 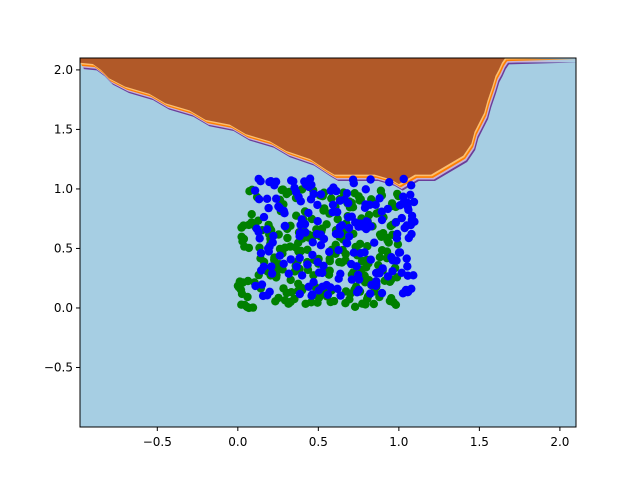 I want to click on x-tick-label: 0.0, so click(x=237, y=442).